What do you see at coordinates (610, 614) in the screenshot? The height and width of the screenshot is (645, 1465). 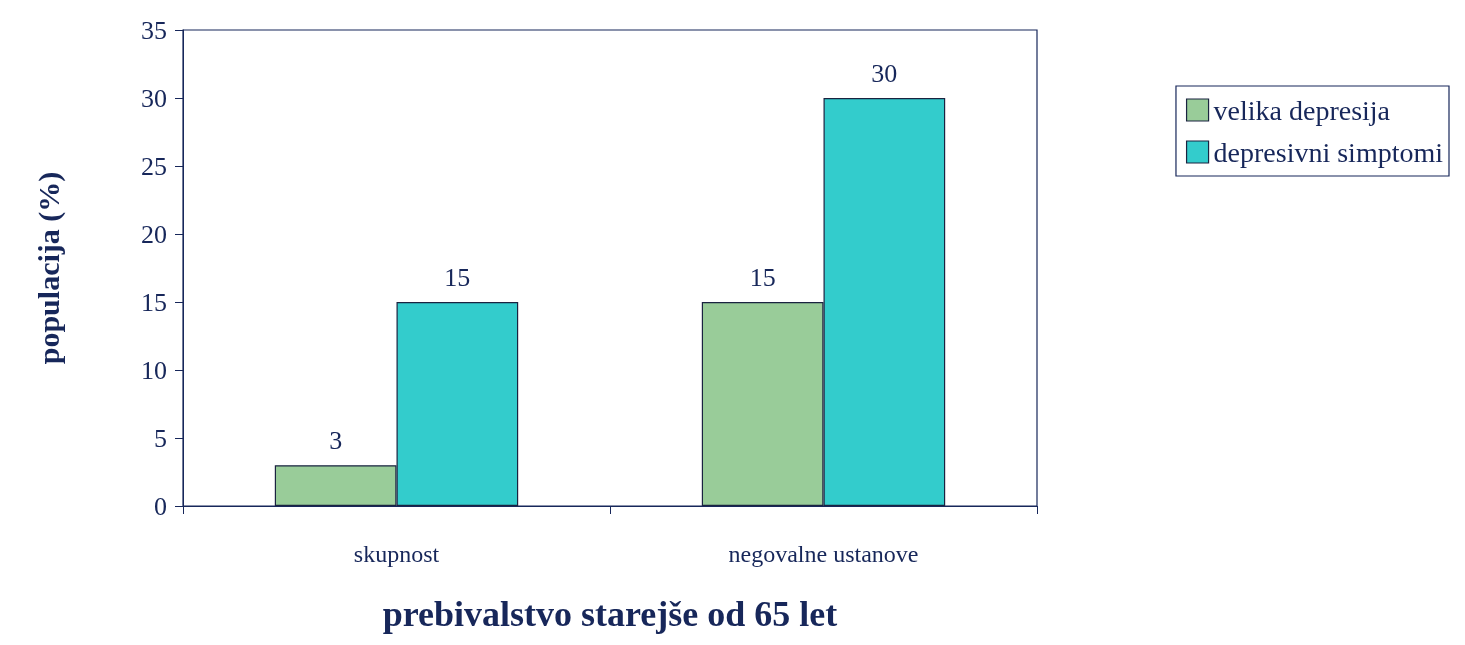 I see `x-axis-title: prebivalstvo starejše od 65 let` at bounding box center [610, 614].